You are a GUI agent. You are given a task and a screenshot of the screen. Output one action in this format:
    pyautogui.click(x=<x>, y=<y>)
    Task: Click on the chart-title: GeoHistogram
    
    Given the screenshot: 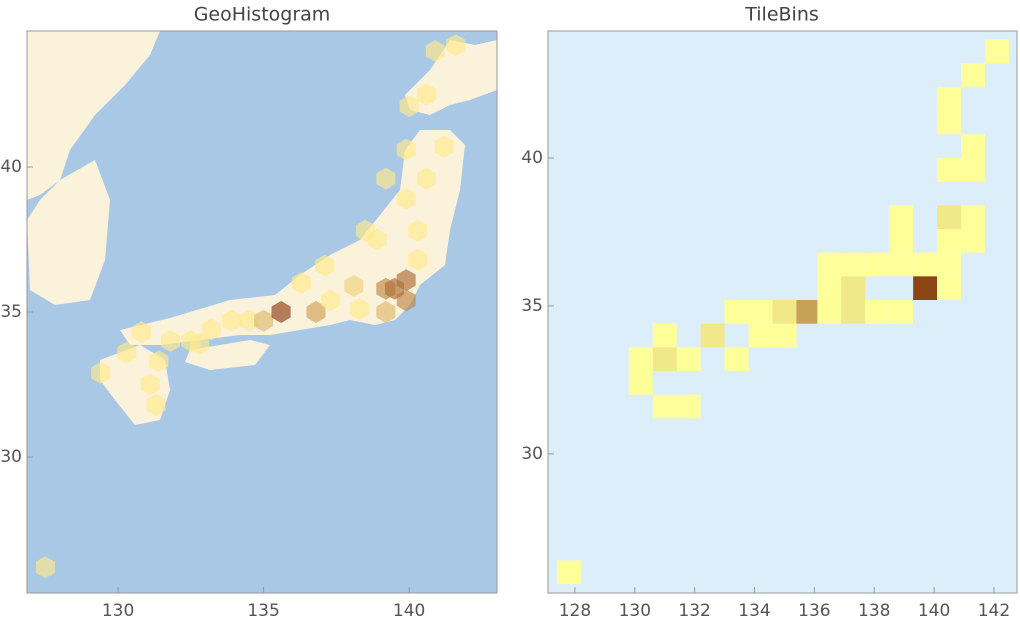 What is the action you would take?
    pyautogui.click(x=262, y=15)
    